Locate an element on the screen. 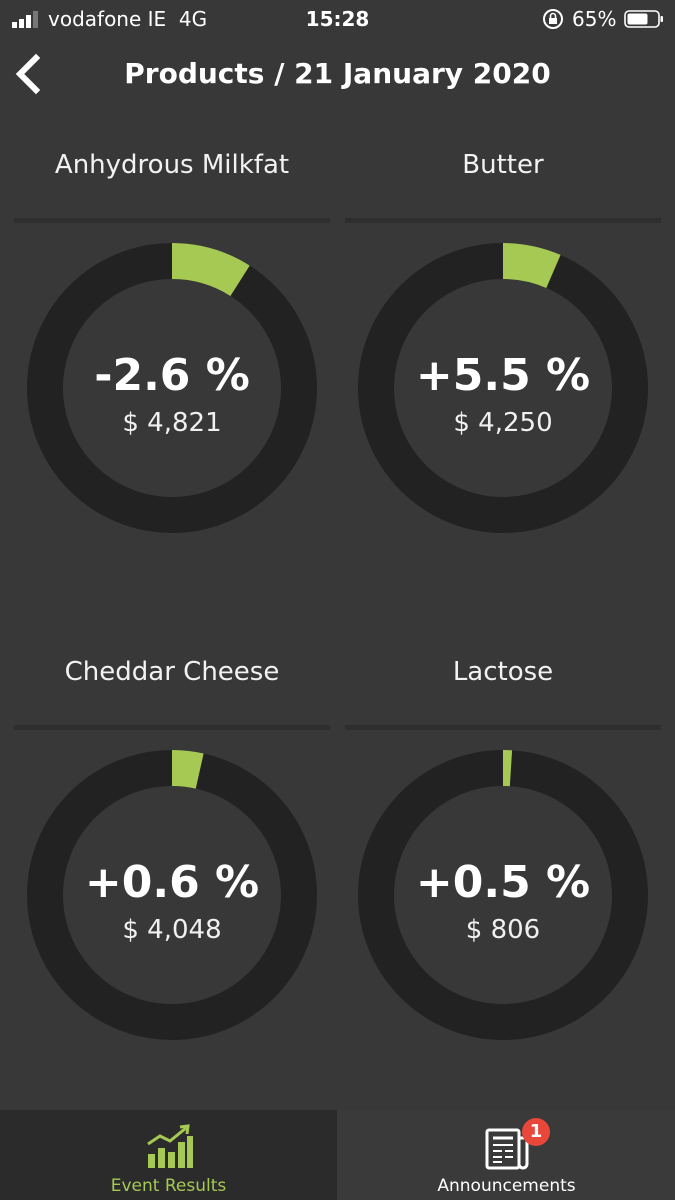 This screenshot has width=675, height=1200. notification-badge: 1 is located at coordinates (536, 1132).